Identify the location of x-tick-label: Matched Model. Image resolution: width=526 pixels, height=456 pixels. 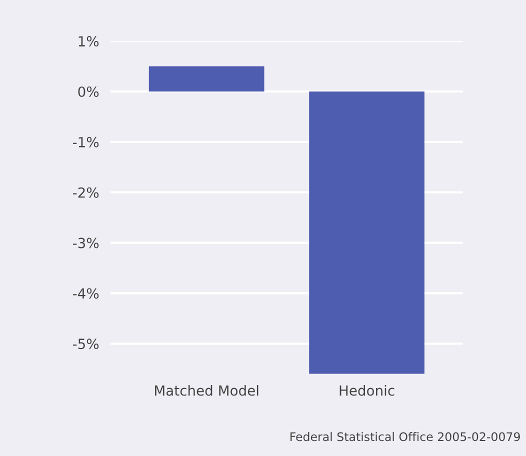
(206, 390).